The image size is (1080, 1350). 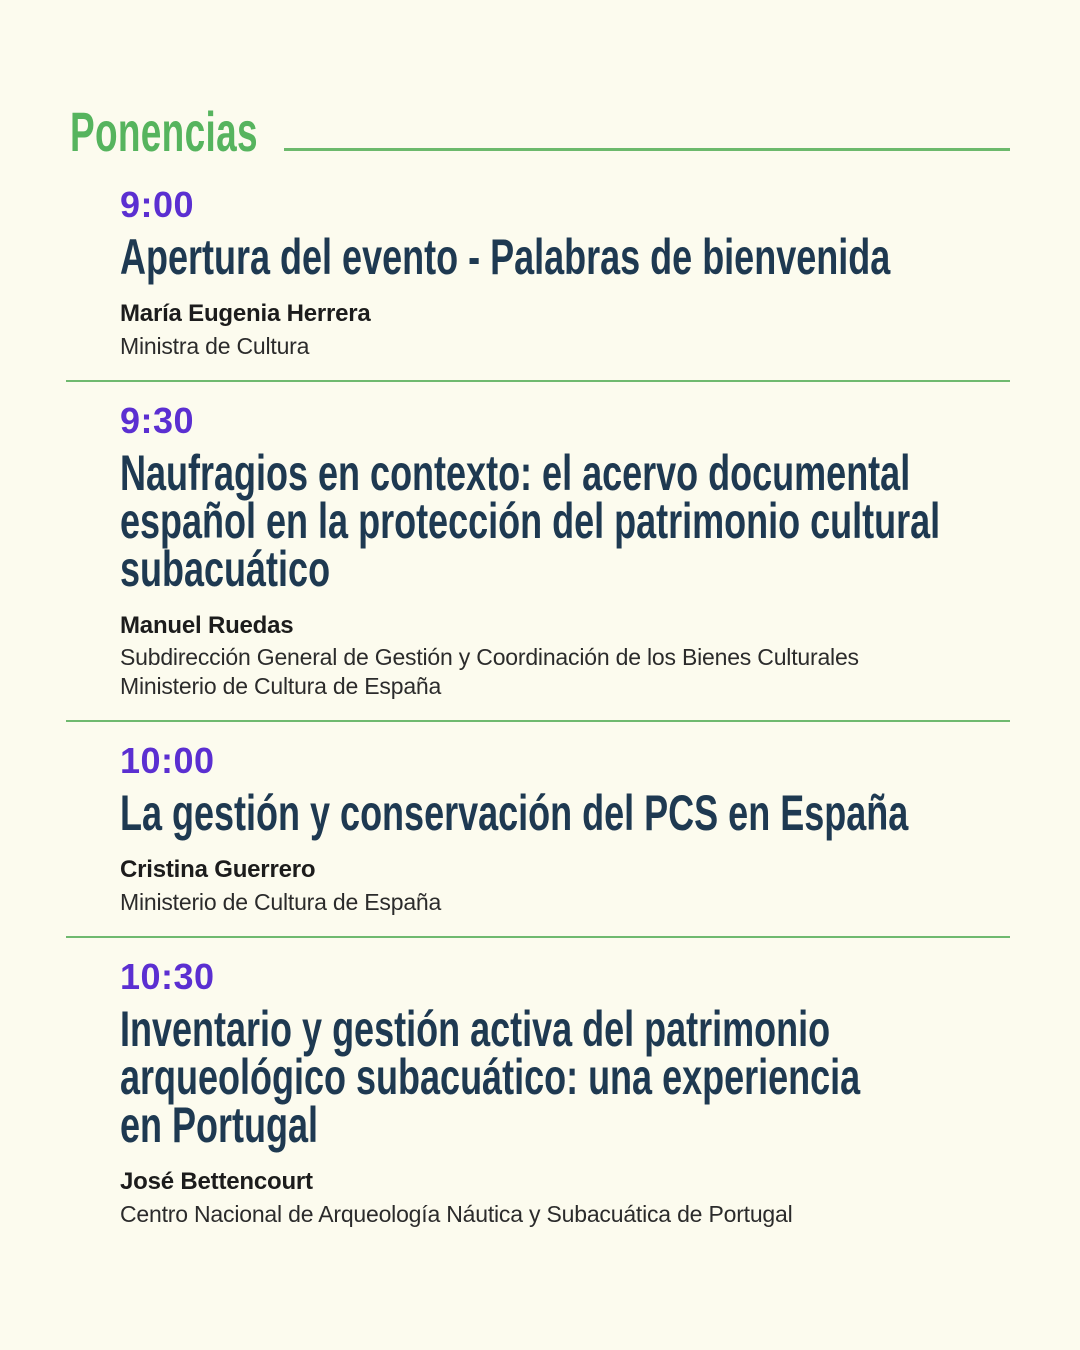 I want to click on title-underline, so click(x=647, y=149).